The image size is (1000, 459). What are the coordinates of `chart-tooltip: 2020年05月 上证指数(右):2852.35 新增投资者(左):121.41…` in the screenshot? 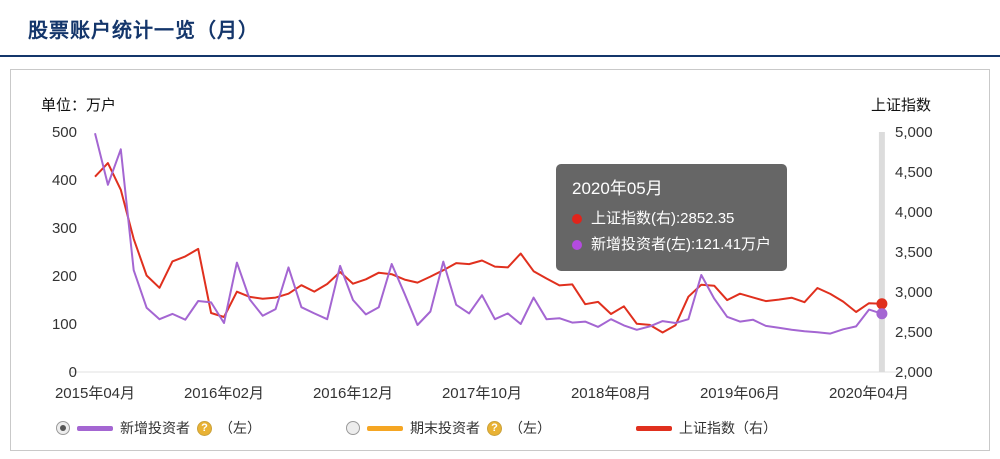 It's located at (672, 217).